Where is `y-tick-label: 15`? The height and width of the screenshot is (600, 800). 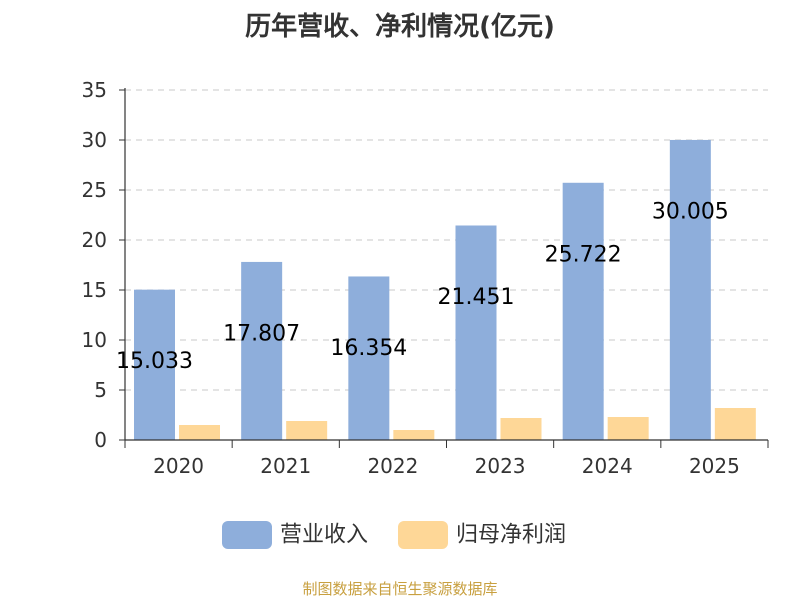
y-tick-label: 15 is located at coordinates (94, 290).